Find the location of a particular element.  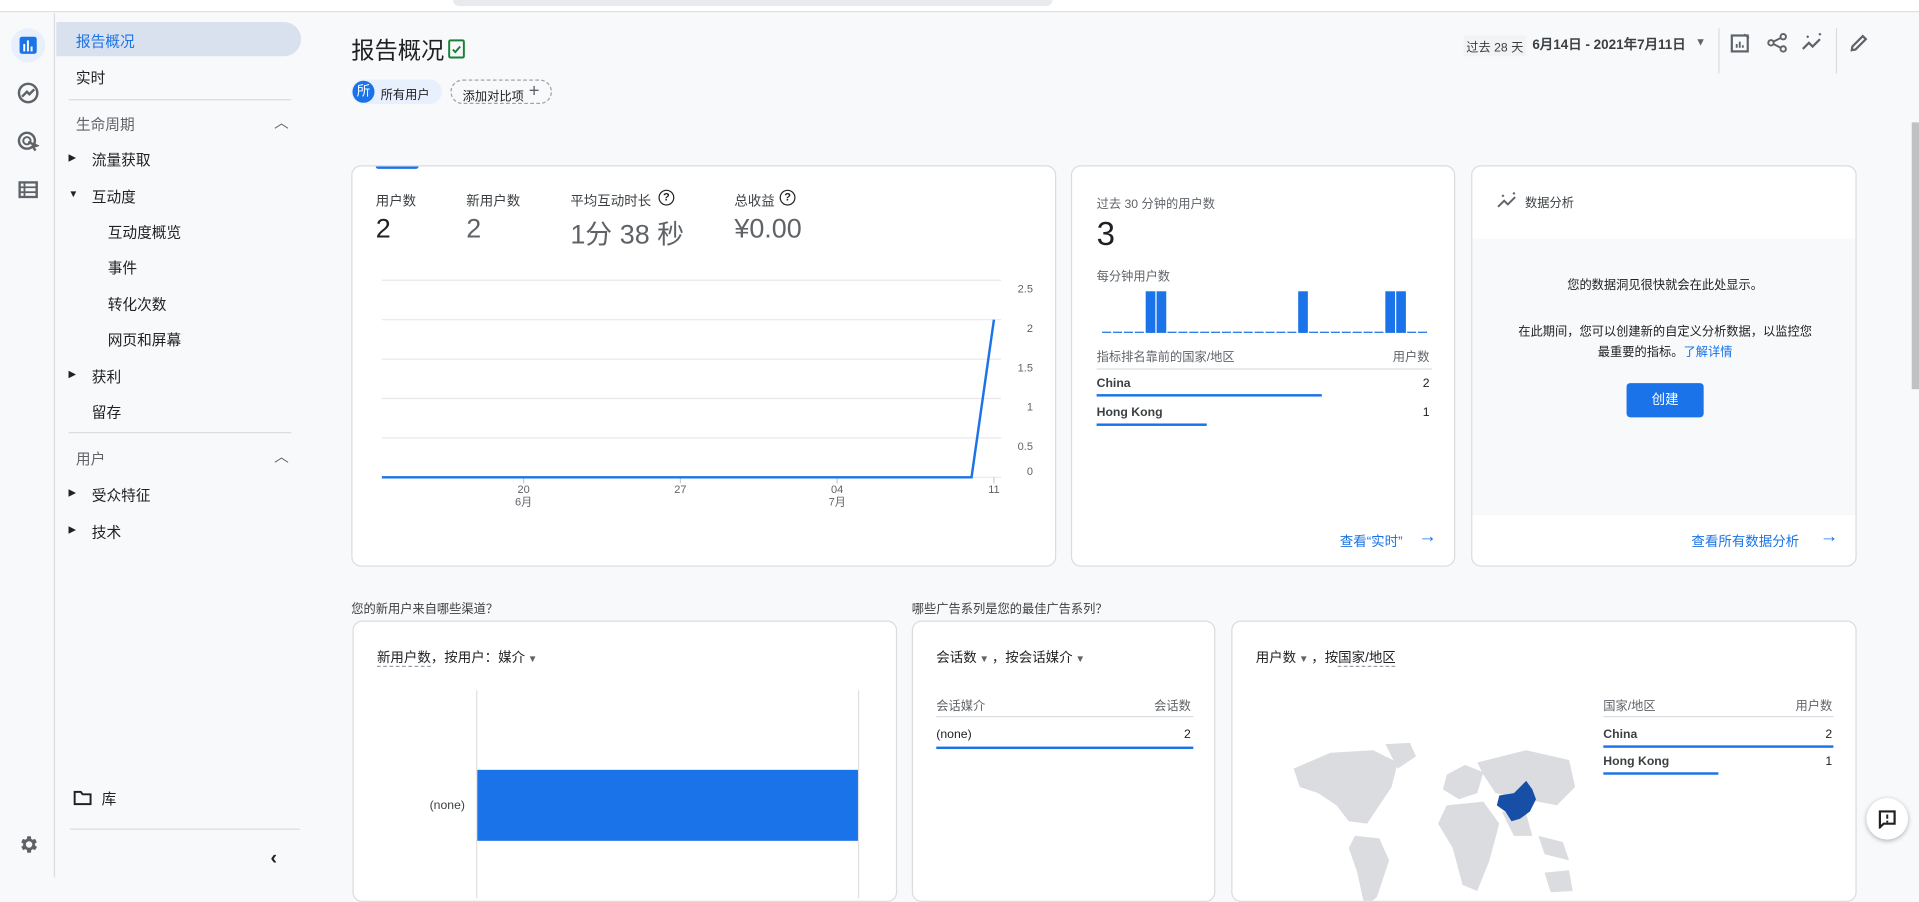

nav-item-engagement-overview: 互动度概览 is located at coordinates (144, 232).